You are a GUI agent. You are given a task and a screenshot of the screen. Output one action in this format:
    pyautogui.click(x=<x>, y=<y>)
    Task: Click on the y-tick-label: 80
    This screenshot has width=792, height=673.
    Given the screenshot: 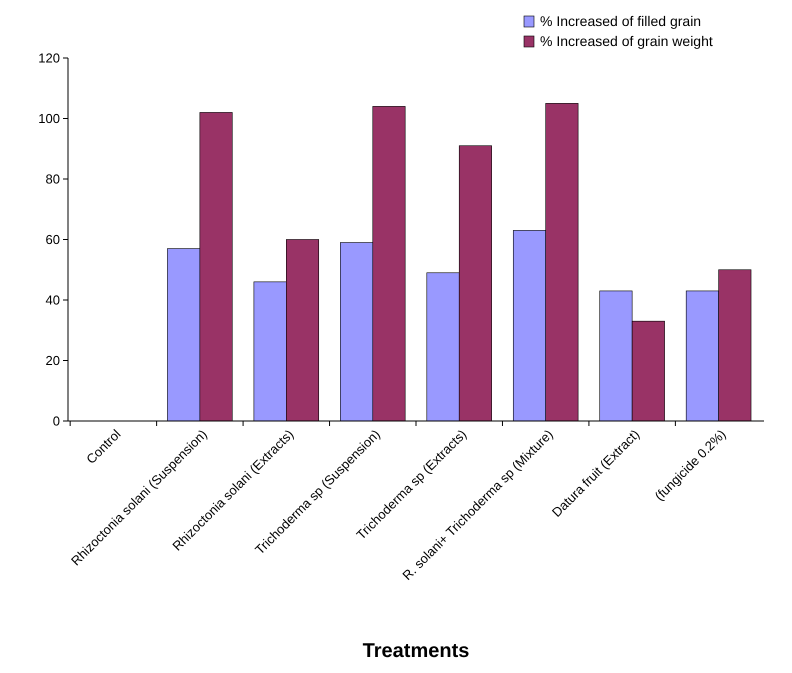 What is the action you would take?
    pyautogui.click(x=53, y=179)
    